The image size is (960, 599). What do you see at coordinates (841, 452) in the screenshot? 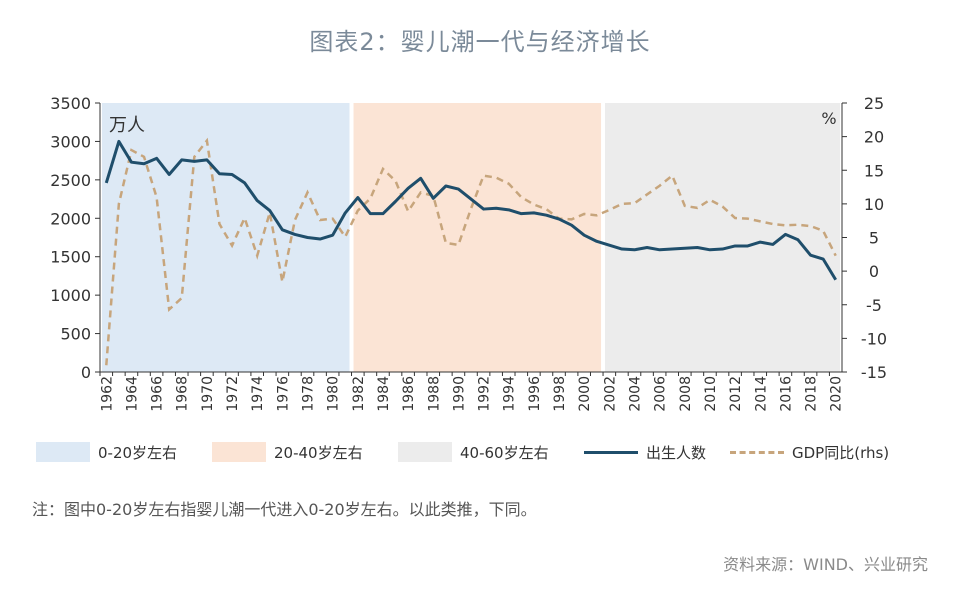
I see `legend-label-gdp: GDP同比(rhs)` at bounding box center [841, 452].